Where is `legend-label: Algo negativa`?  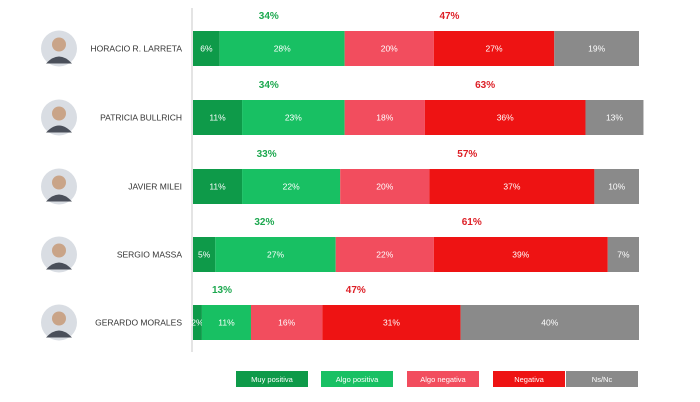
legend-label: Algo negativa is located at coordinates (443, 379).